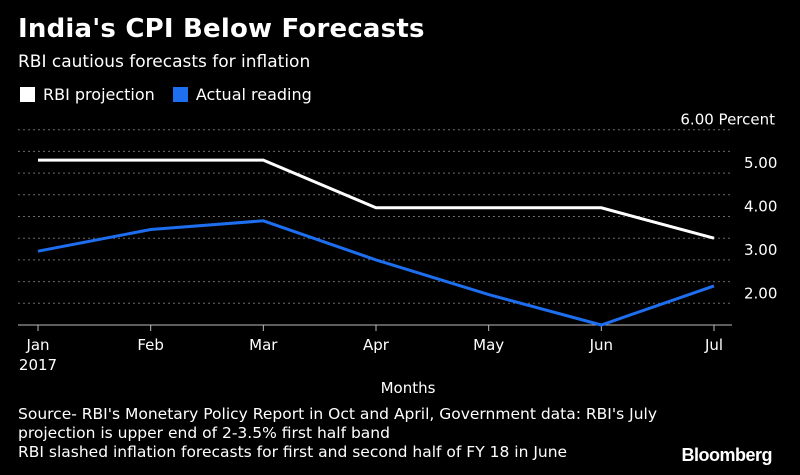  Describe the element at coordinates (726, 455) in the screenshot. I see `bloomberg-logo: Bloomberg` at that location.